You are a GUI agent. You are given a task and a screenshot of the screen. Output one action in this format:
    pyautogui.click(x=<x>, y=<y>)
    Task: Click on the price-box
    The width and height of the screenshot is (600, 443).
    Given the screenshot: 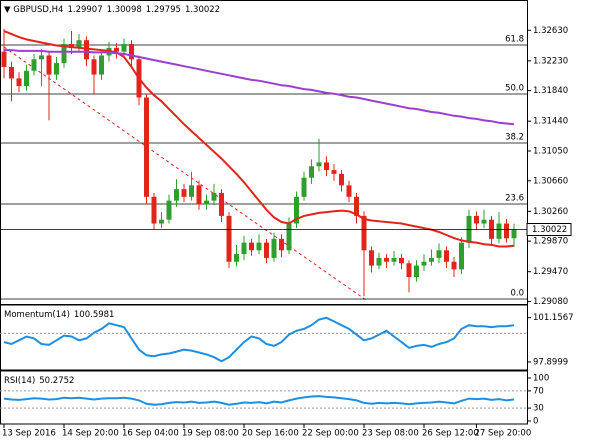 What is the action you would take?
    pyautogui.click(x=549, y=230)
    